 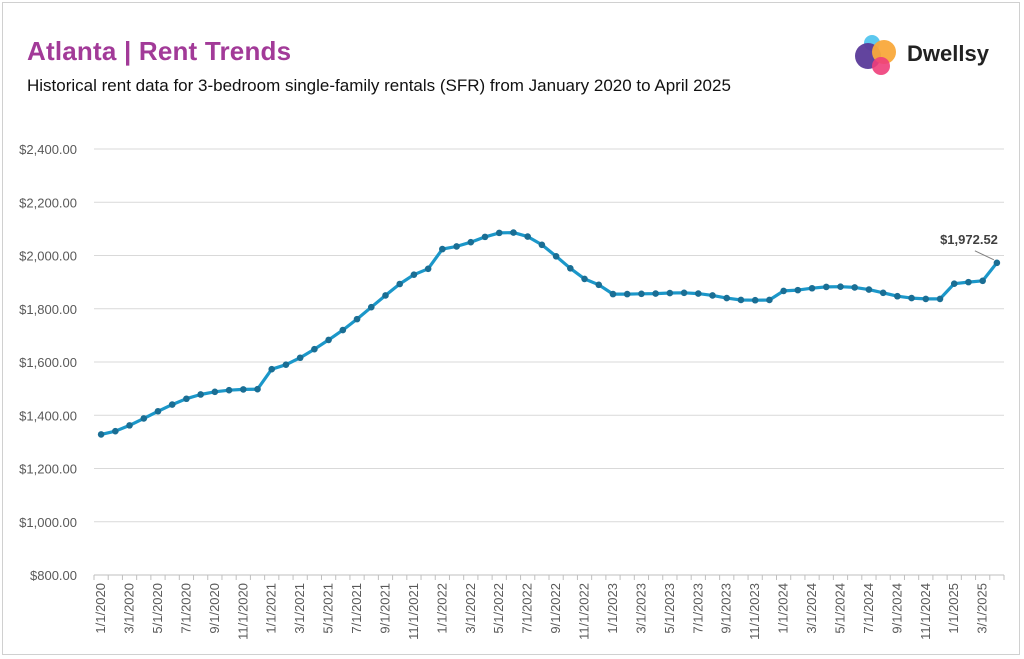 What do you see at coordinates (527, 608) in the screenshot?
I see `x-tick-label: 7/1/2022` at bounding box center [527, 608].